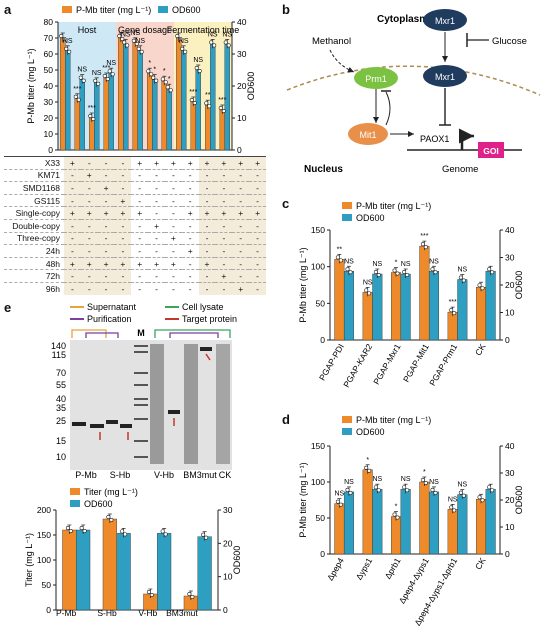 The height and width of the screenshot is (629, 546). Describe the element at coordinates (376, 79) in the screenshot. I see `prm1-label: Prm1` at that location.